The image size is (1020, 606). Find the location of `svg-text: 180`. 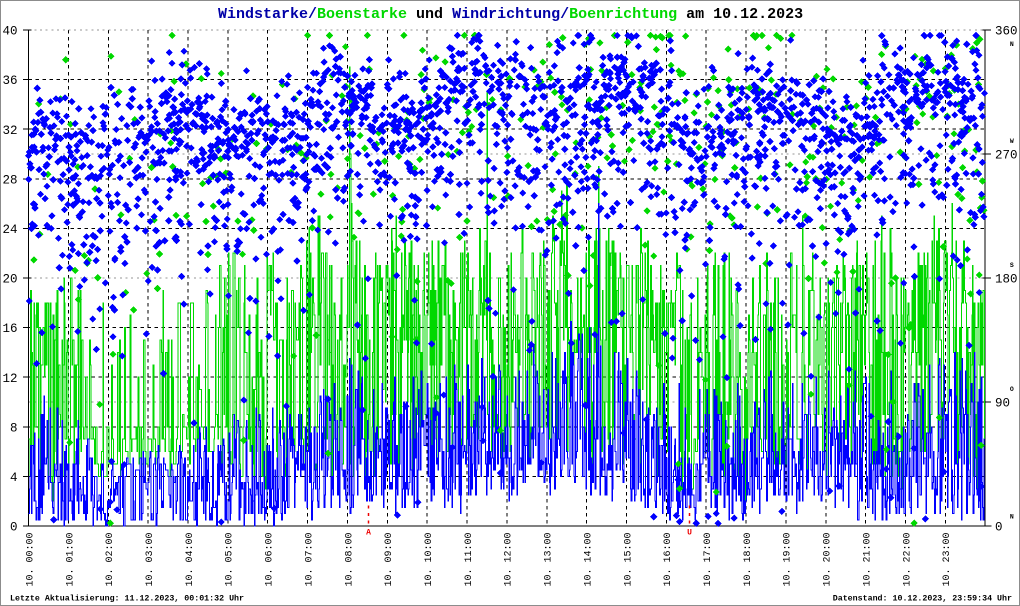

svg-text: 180 is located at coordinates (1006, 280).